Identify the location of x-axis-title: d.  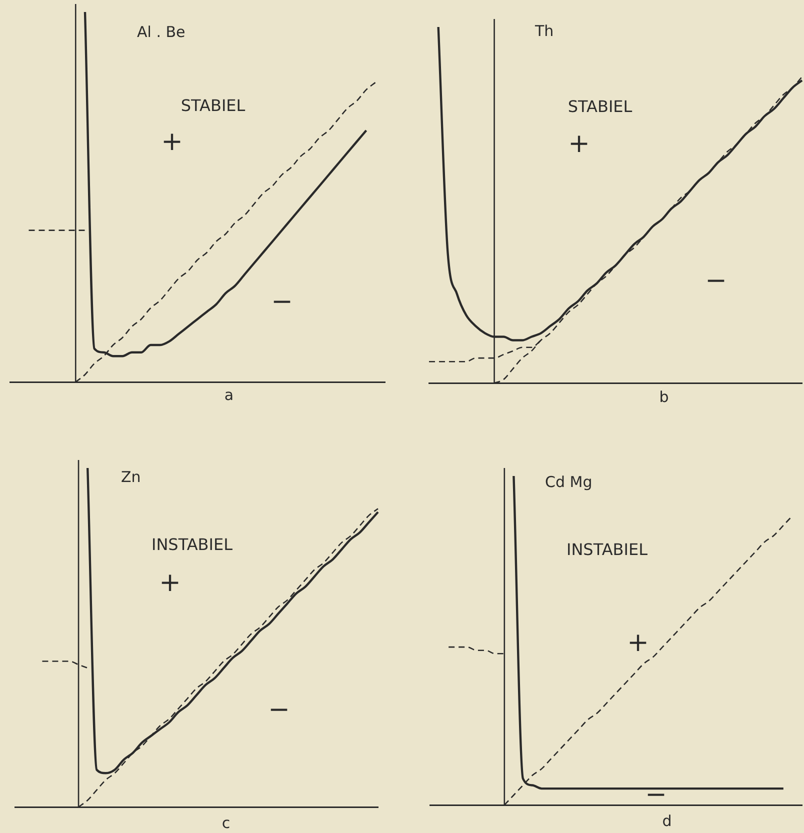
(667, 821).